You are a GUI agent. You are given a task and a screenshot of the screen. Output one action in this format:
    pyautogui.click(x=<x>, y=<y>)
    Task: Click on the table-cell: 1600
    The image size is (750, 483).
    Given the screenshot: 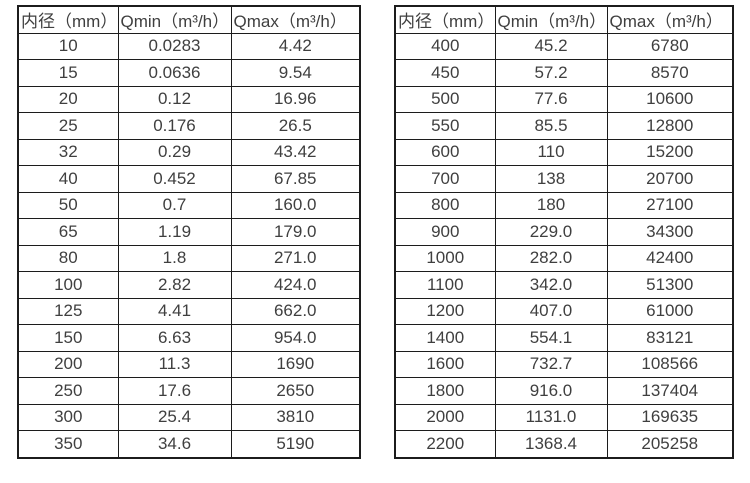 What is the action you would take?
    pyautogui.click(x=445, y=364)
    